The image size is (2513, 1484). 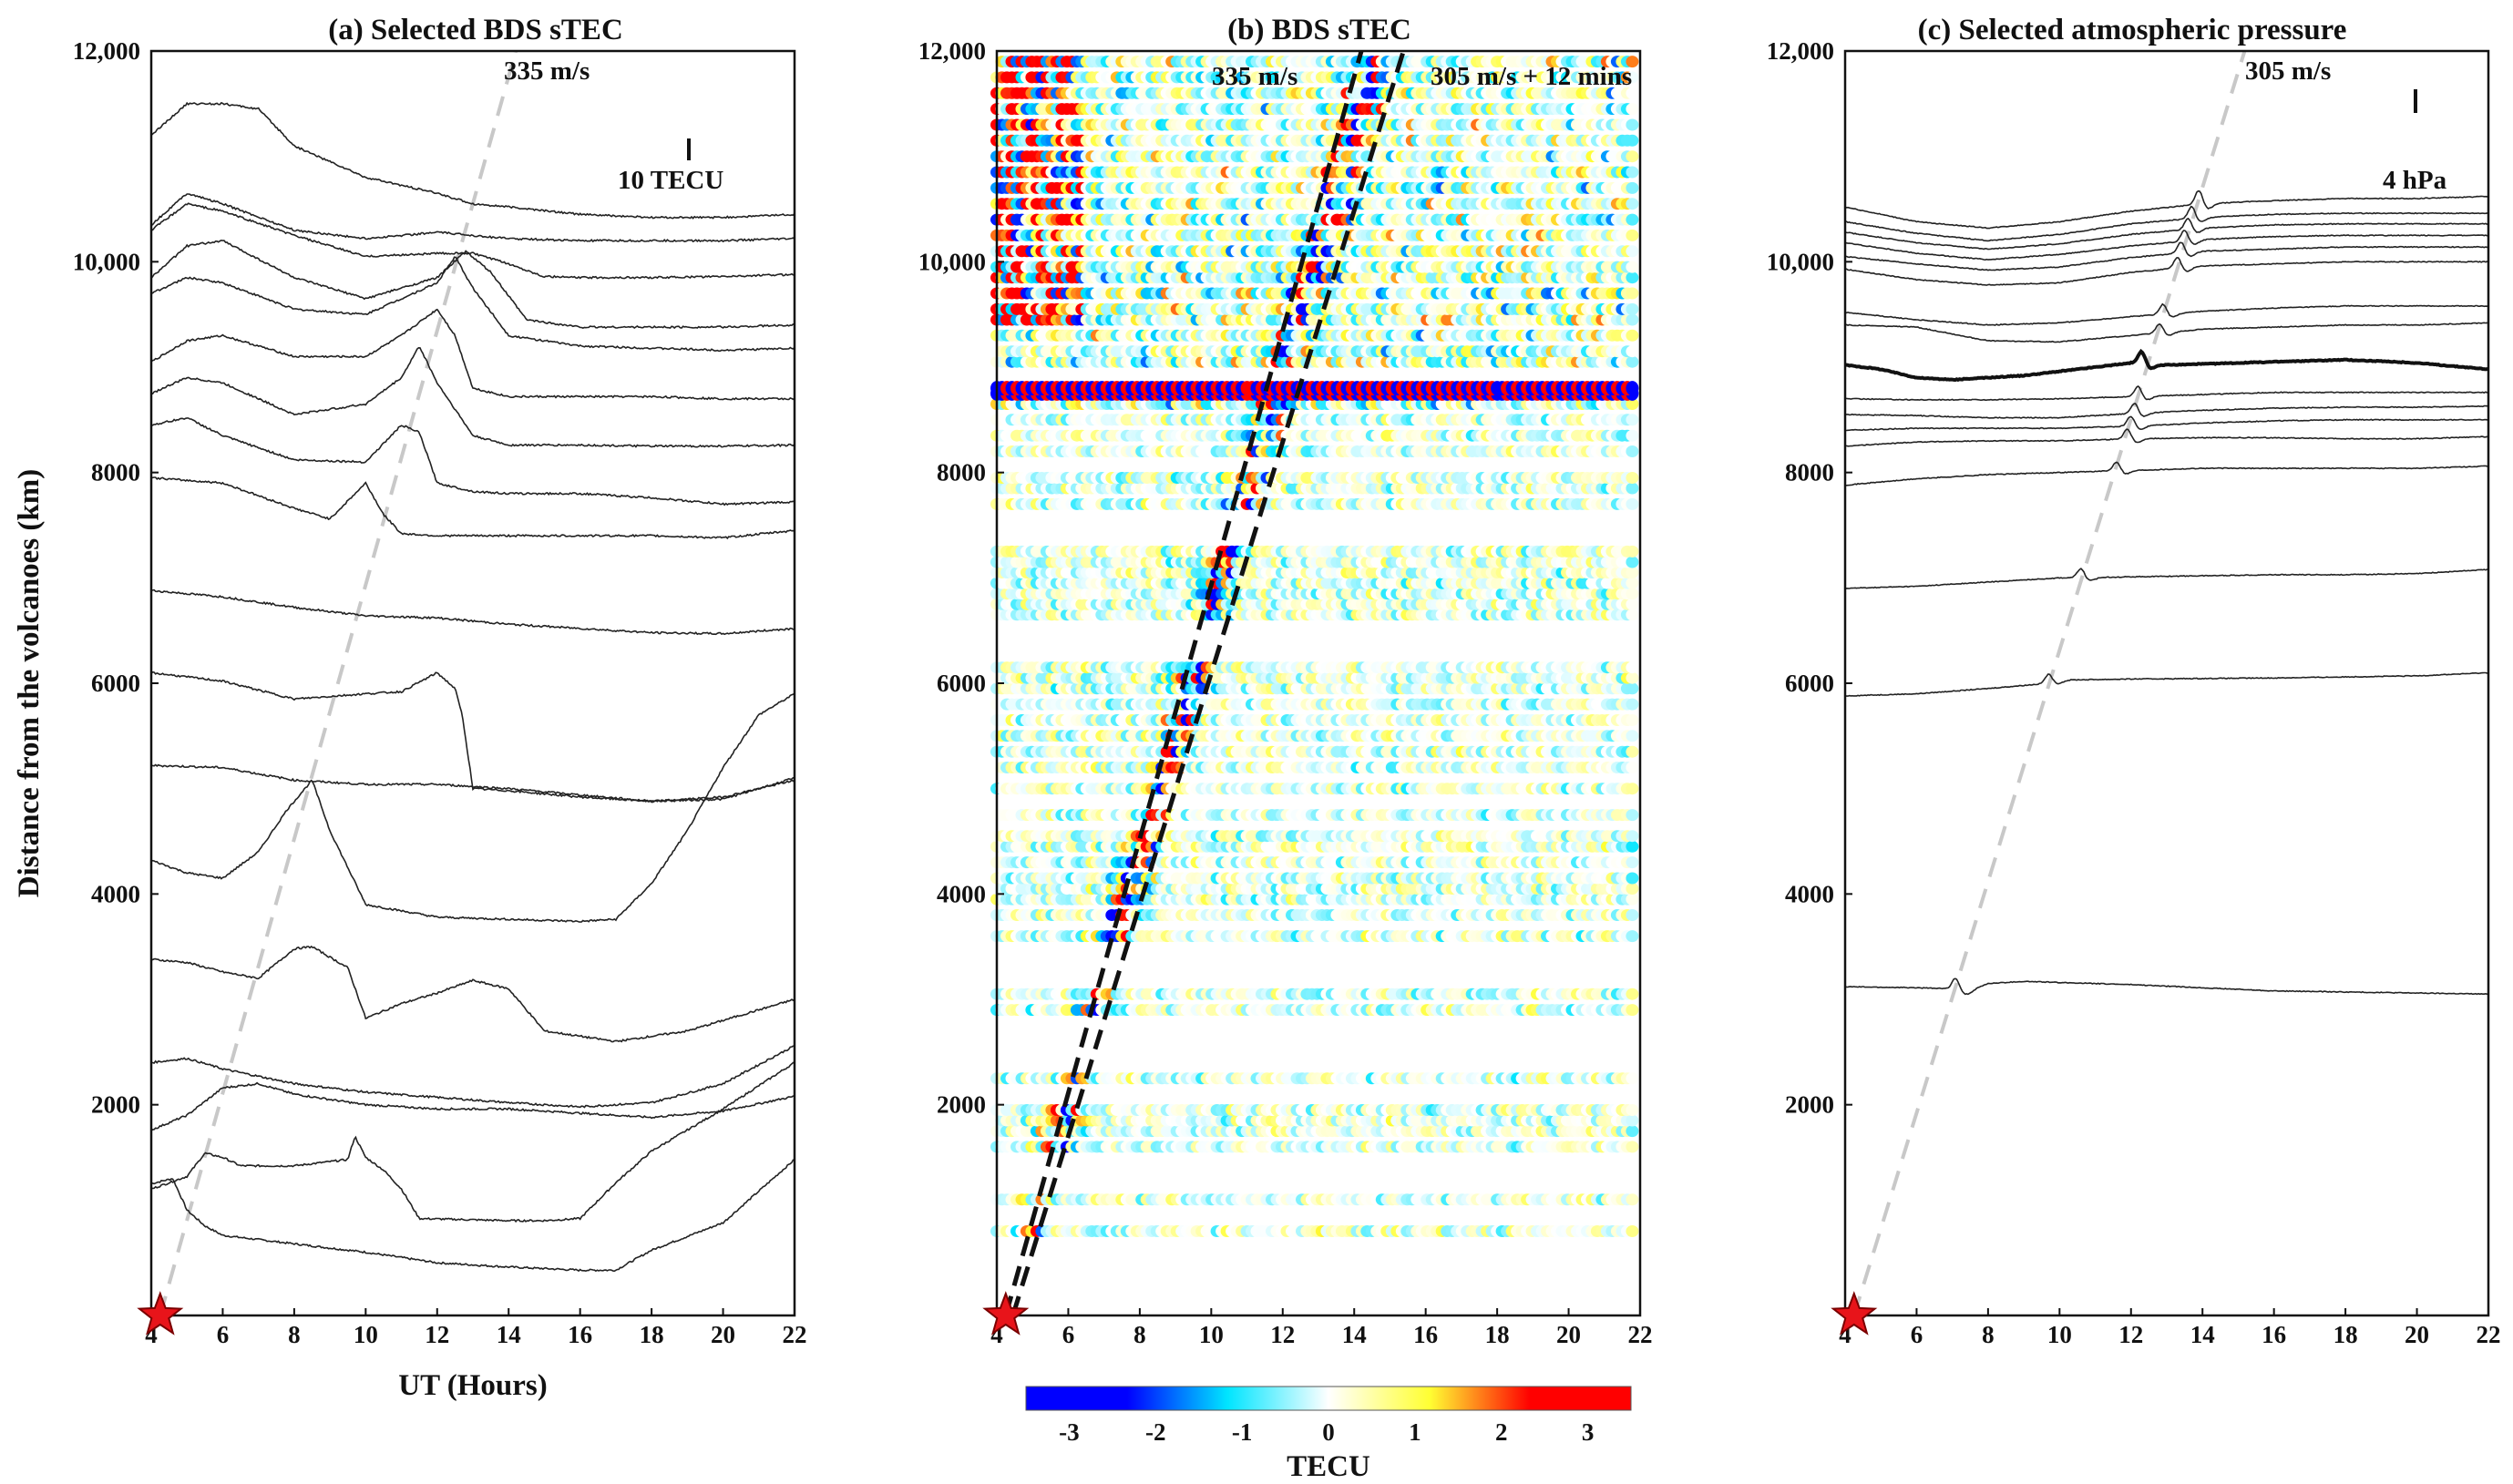 I want to click on reference-line, so click(x=338, y=683).